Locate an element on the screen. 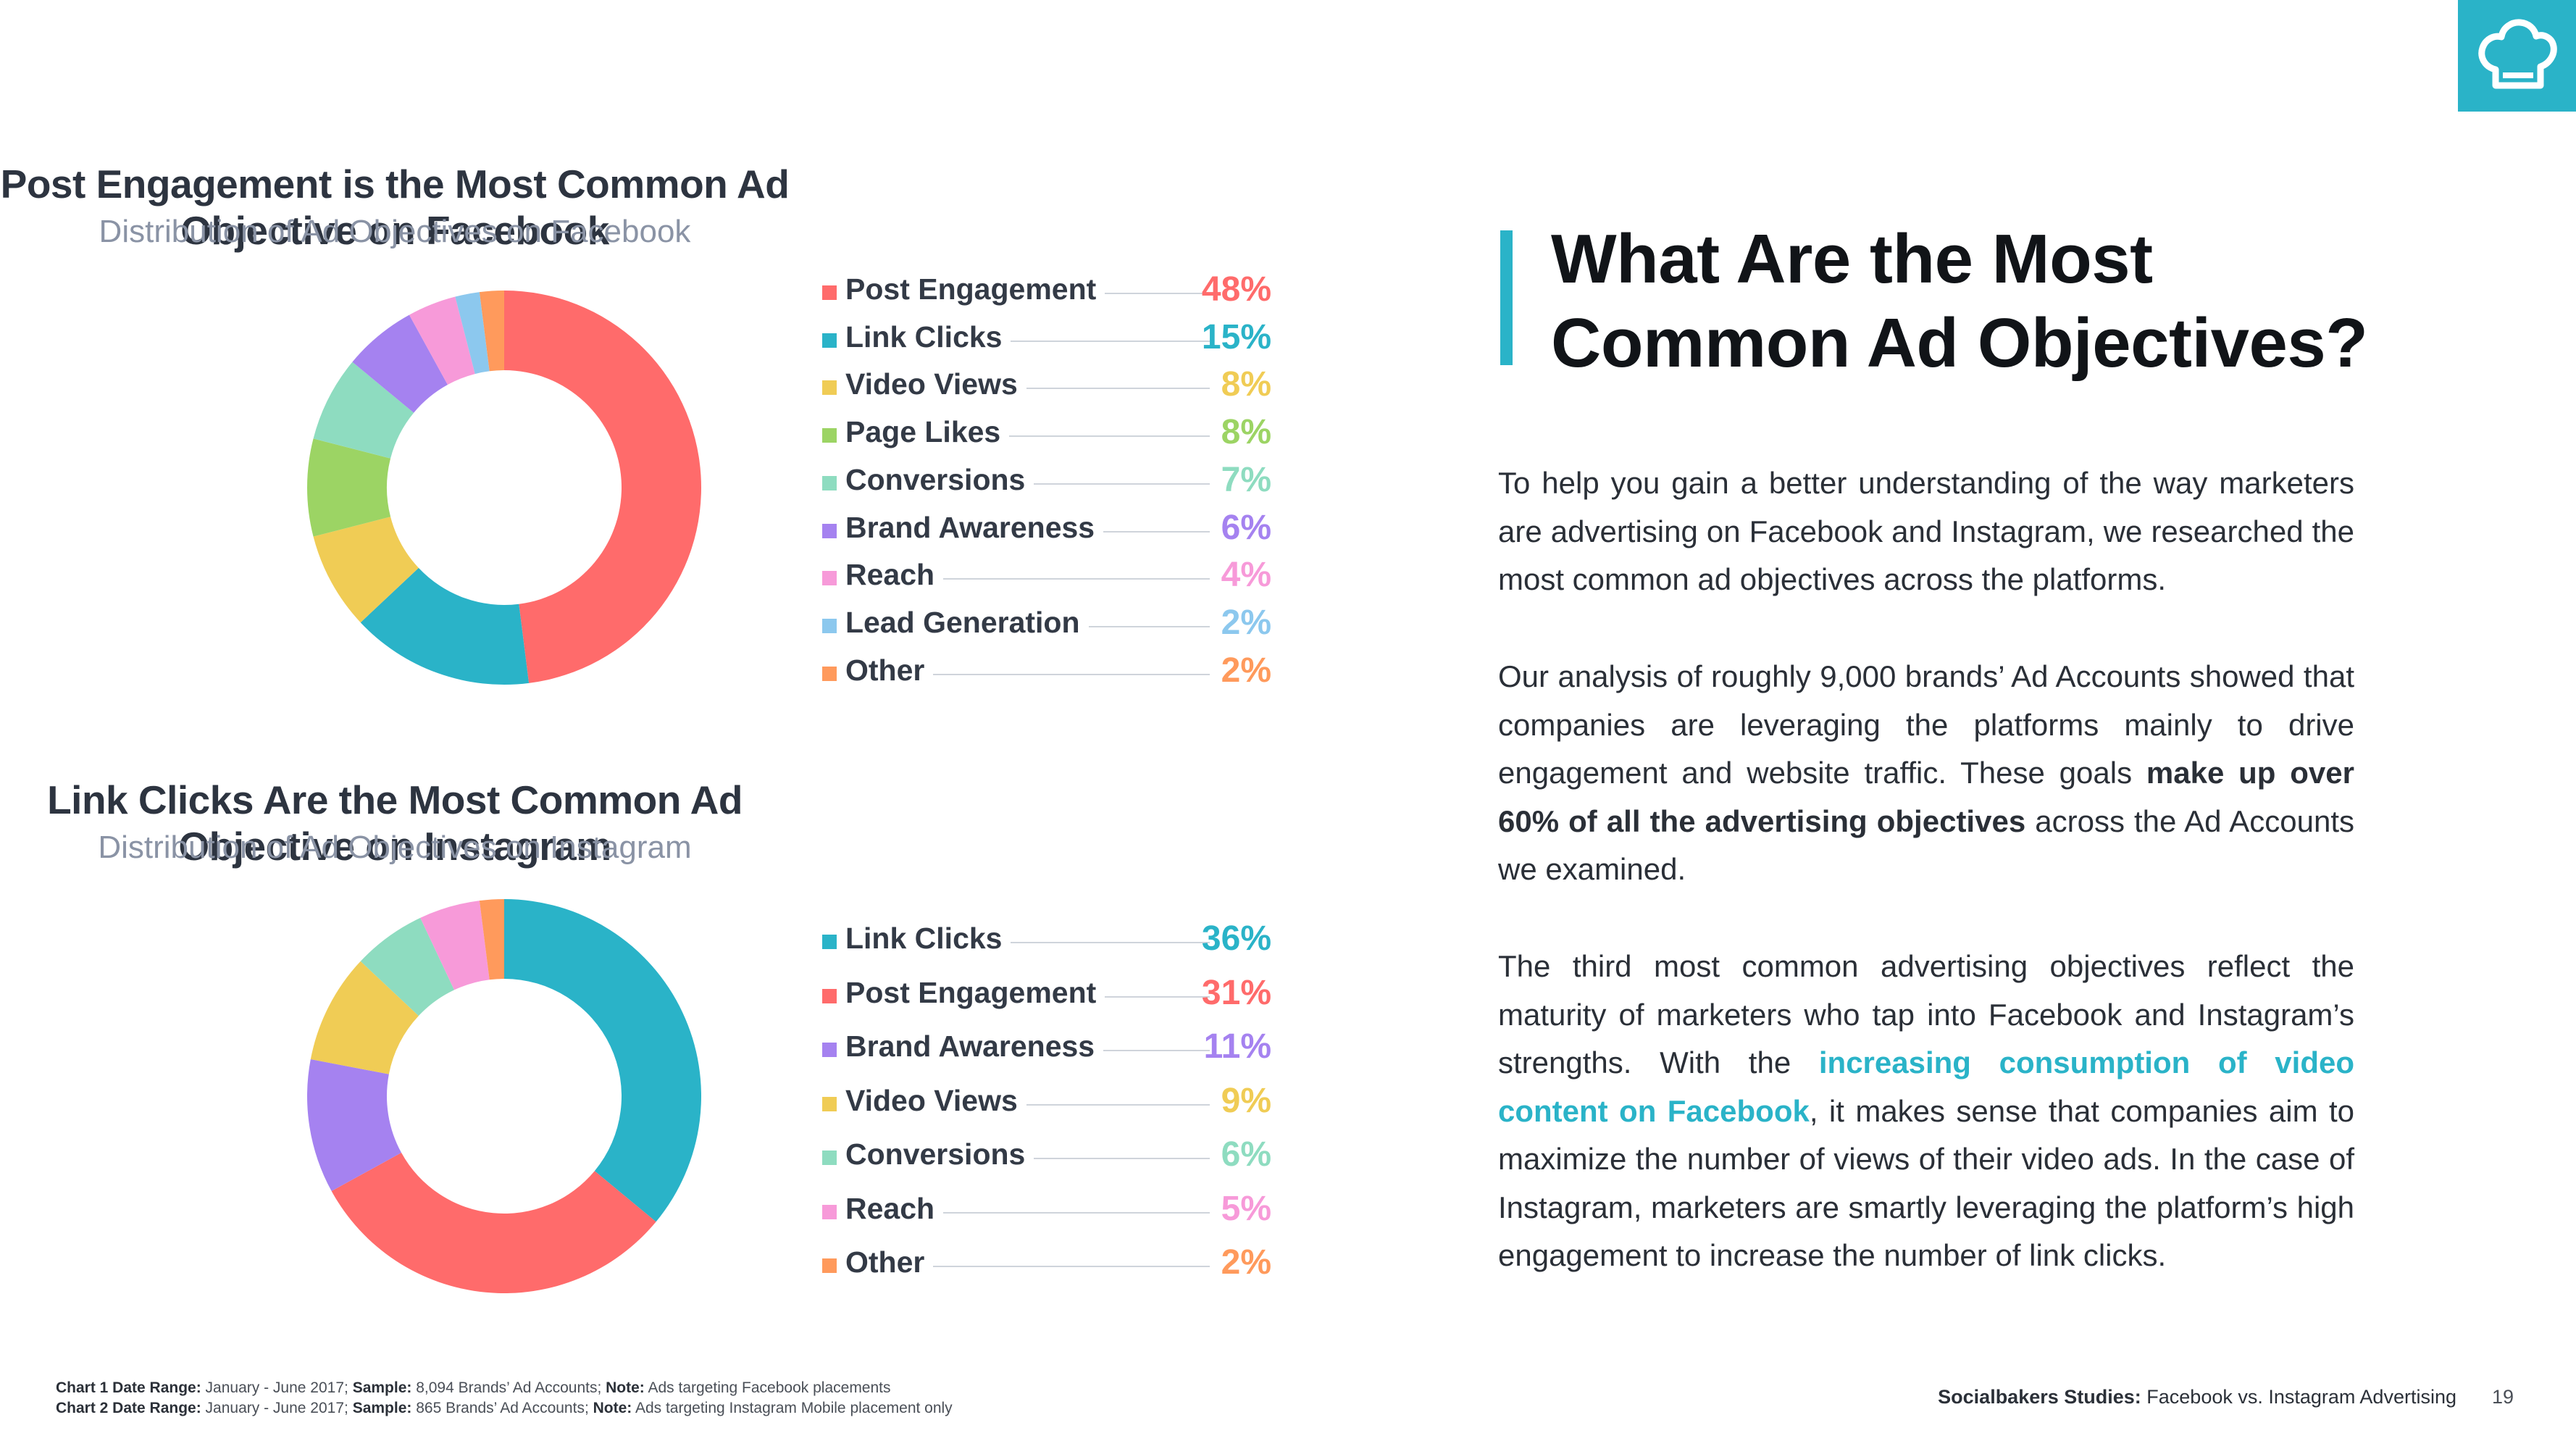 Image resolution: width=2576 pixels, height=1449 pixels. chart1-legend-item-post-engagement: Post Engagement 48% is located at coordinates (1046, 292).